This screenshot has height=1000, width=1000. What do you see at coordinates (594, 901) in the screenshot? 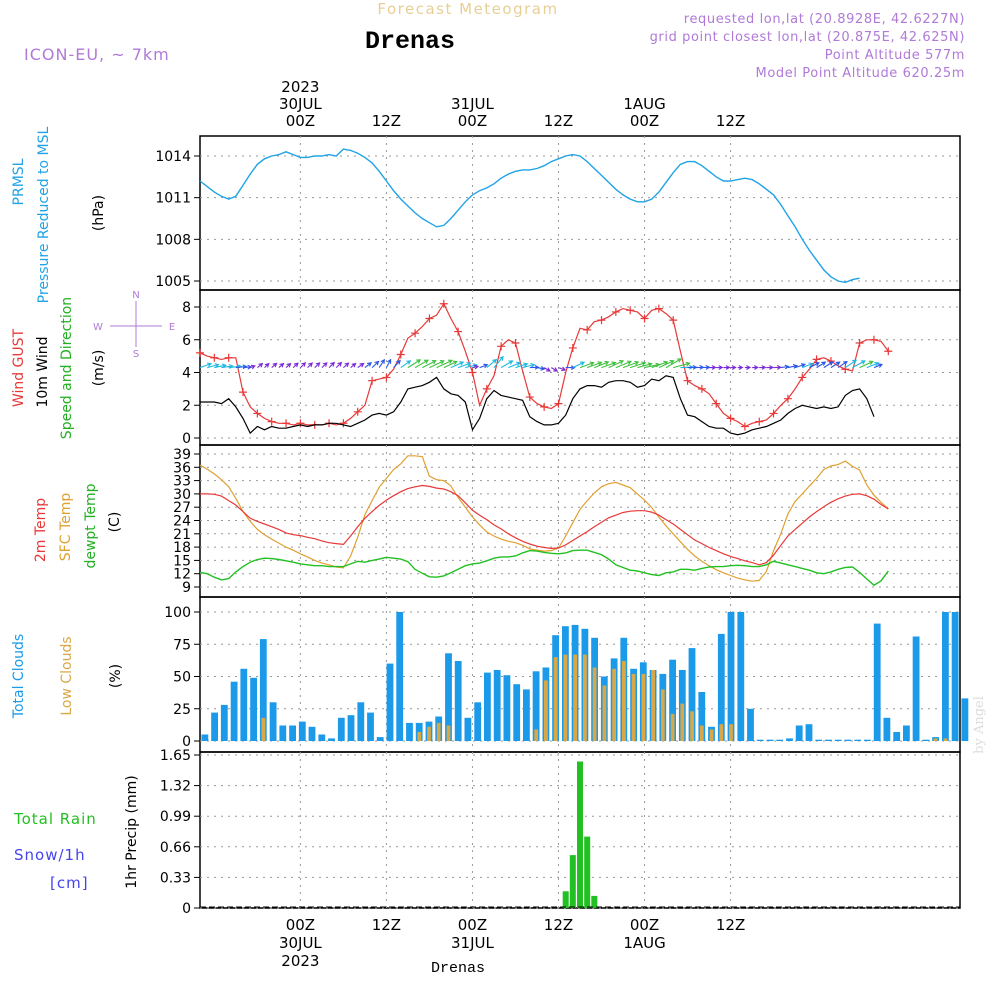
I see `rain-bar` at bounding box center [594, 901].